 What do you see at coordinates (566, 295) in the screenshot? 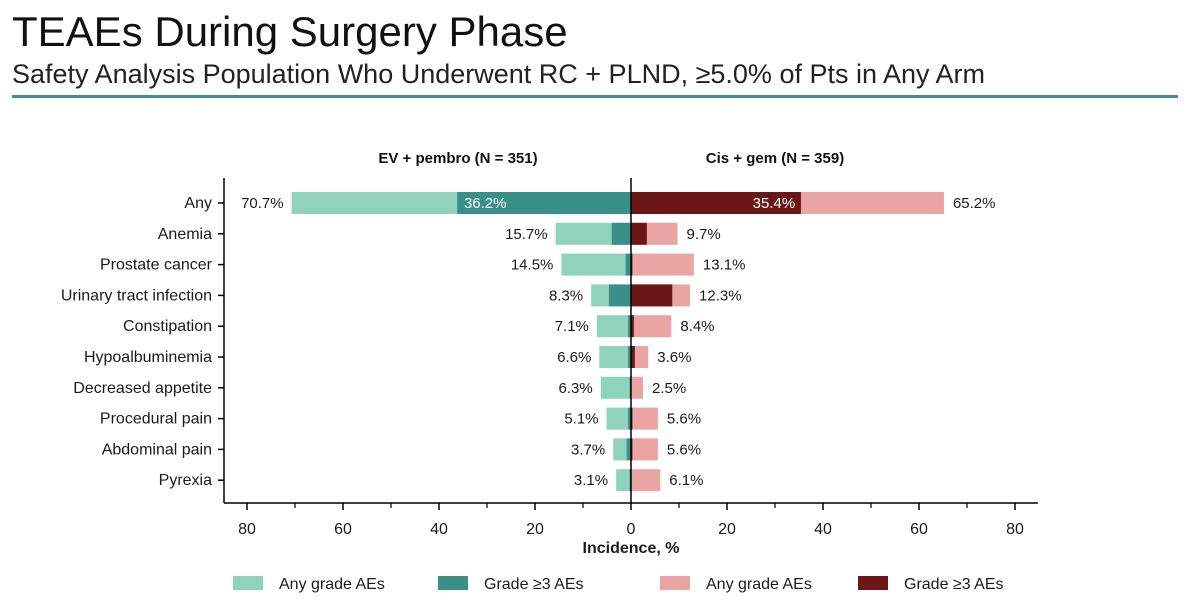
I see `value-label-left: 8.3%` at bounding box center [566, 295].